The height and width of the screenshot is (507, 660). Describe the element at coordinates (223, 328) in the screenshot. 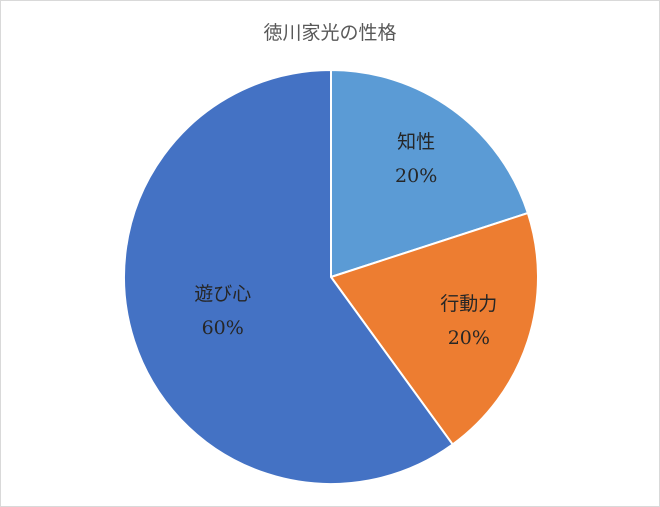

I see `slice-value-label: 60%` at that location.